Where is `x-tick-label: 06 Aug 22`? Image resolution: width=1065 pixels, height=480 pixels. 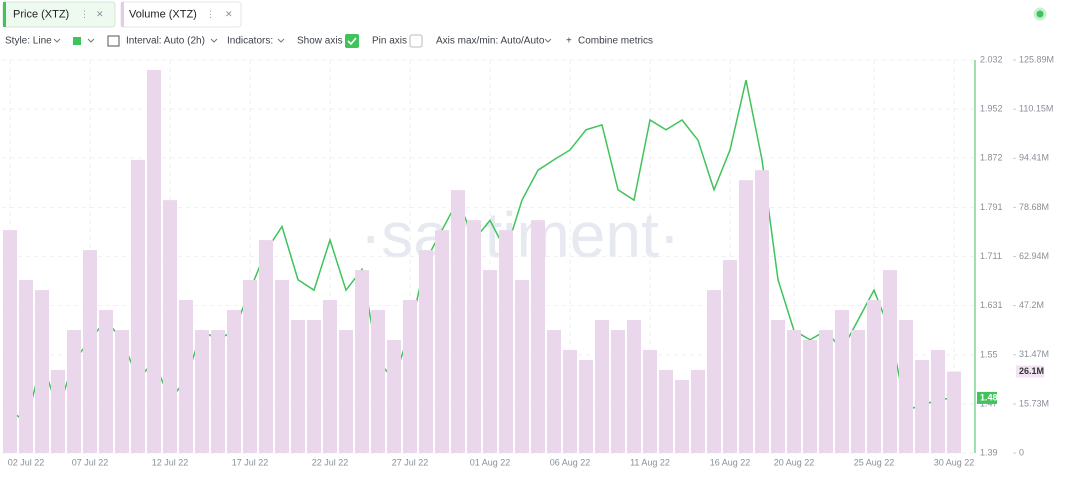
x-tick-label: 06 Aug 22 is located at coordinates (570, 462).